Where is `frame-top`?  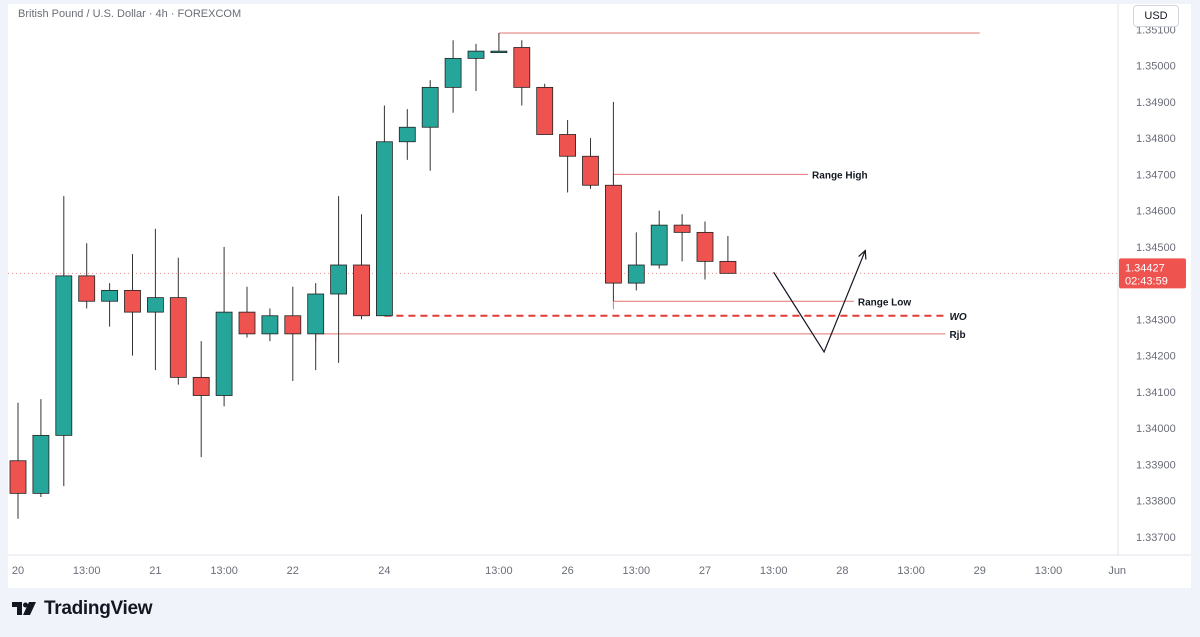 frame-top is located at coordinates (600, 2).